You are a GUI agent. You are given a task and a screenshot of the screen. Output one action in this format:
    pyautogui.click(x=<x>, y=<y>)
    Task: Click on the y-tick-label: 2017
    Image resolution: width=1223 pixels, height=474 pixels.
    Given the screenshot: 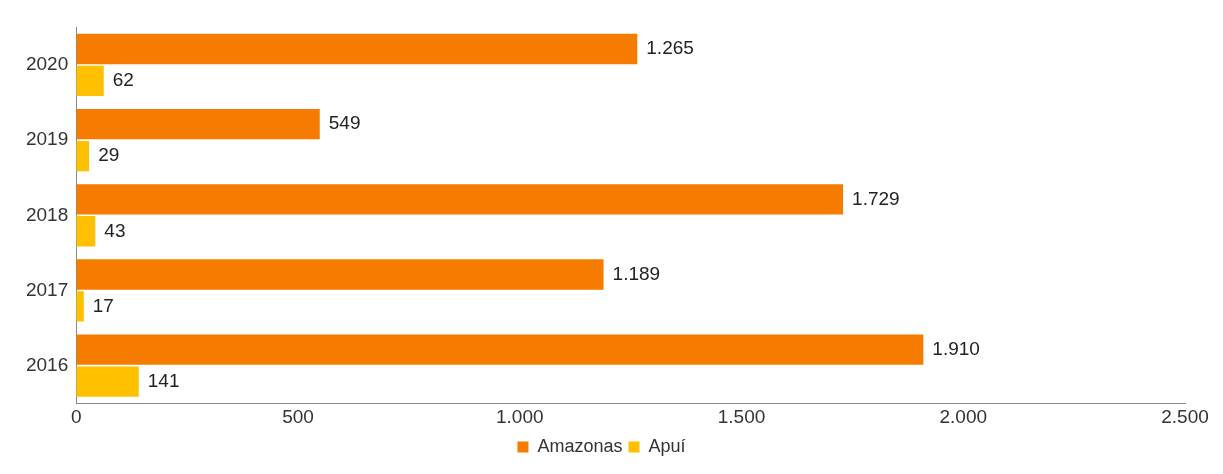 What is the action you would take?
    pyautogui.click(x=47, y=289)
    